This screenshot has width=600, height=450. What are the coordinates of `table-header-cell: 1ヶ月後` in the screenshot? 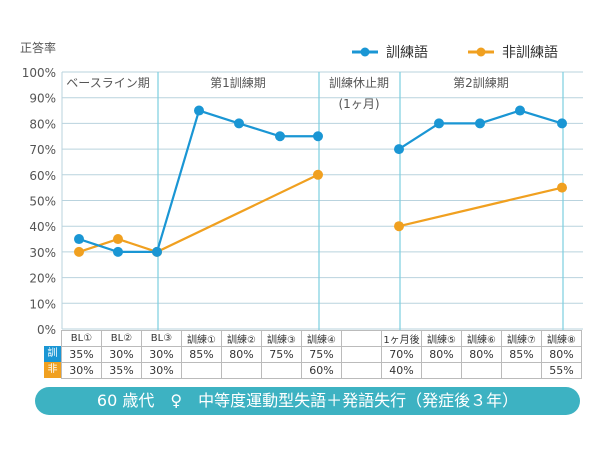 It's located at (401, 338).